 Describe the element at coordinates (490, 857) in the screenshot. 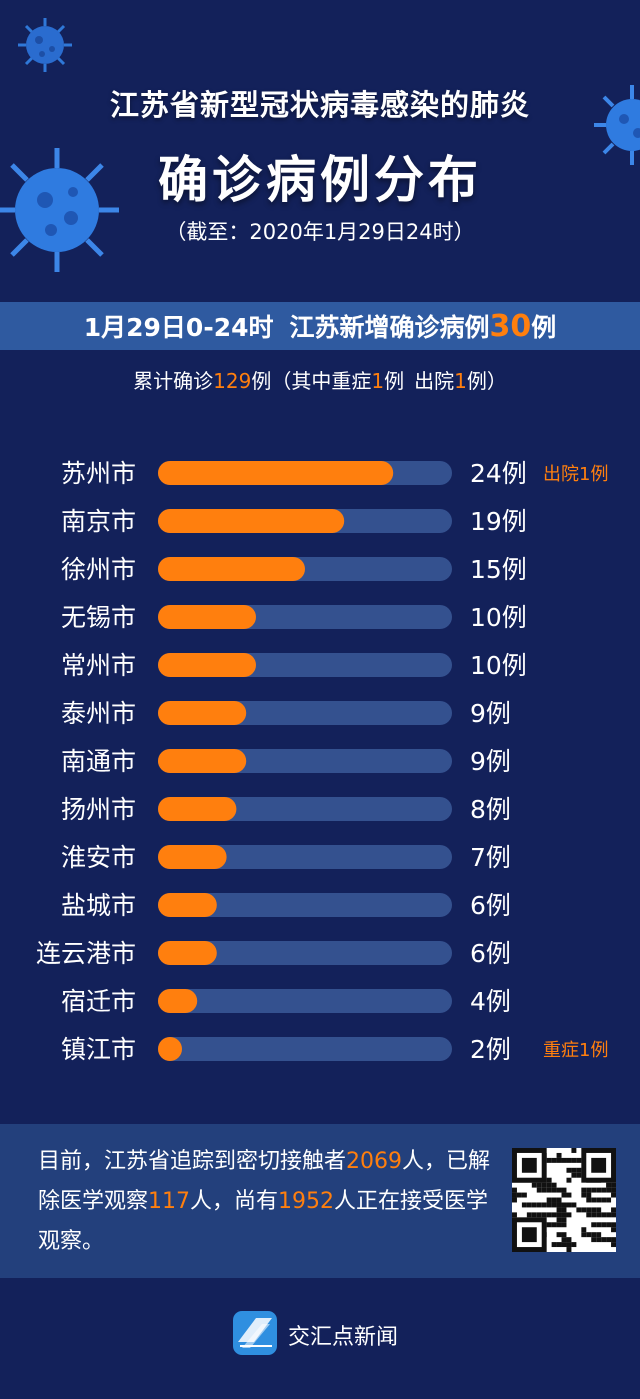

I see `value-label: 7例` at that location.